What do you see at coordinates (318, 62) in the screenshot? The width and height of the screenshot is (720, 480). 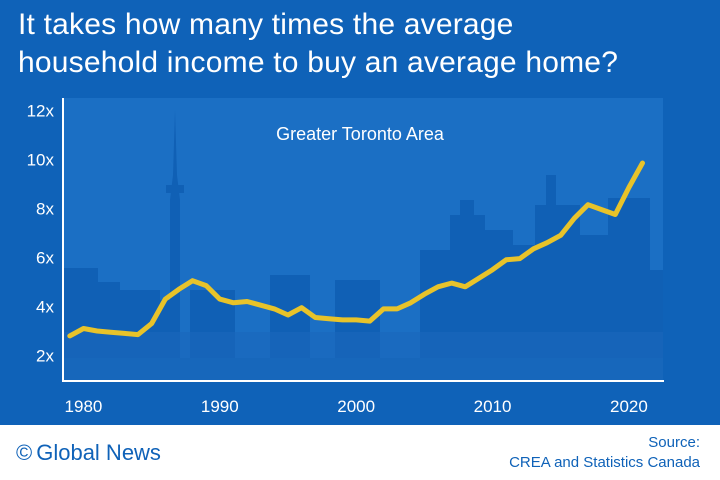 I see `title-line-2: household income to buy an average home?` at bounding box center [318, 62].